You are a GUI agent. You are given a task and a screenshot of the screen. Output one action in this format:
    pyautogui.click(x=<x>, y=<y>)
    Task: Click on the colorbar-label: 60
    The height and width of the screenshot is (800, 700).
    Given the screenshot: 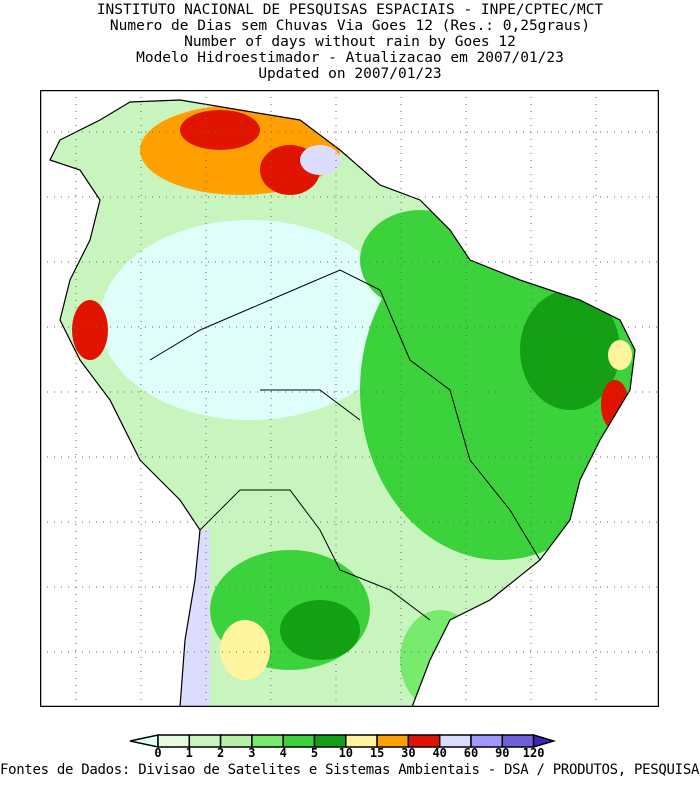 What is the action you would take?
    pyautogui.click(x=471, y=753)
    